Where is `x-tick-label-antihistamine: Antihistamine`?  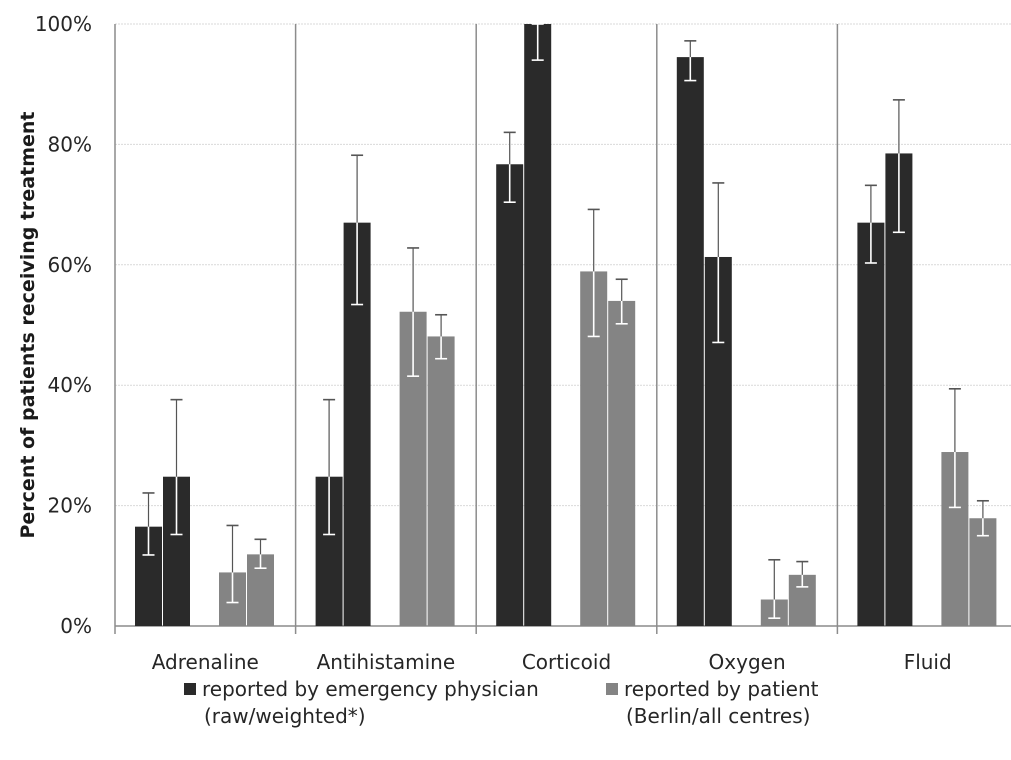
x-tick-label-antihistamine: Antihistamine is located at coordinates (386, 662).